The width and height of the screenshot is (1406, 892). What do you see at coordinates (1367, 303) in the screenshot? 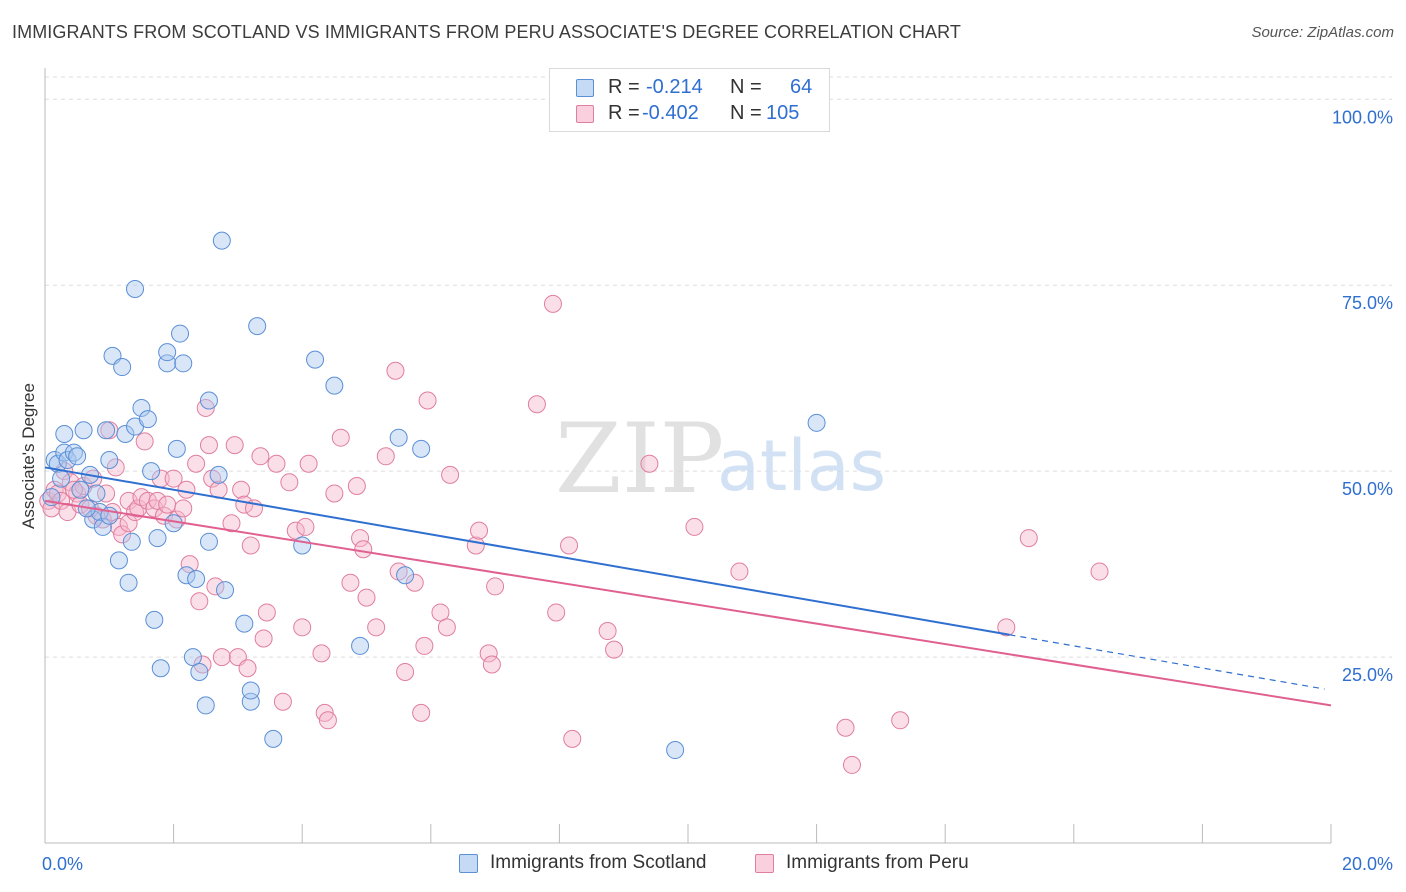
I see `y-tick-label: 75.0%` at bounding box center [1367, 303].